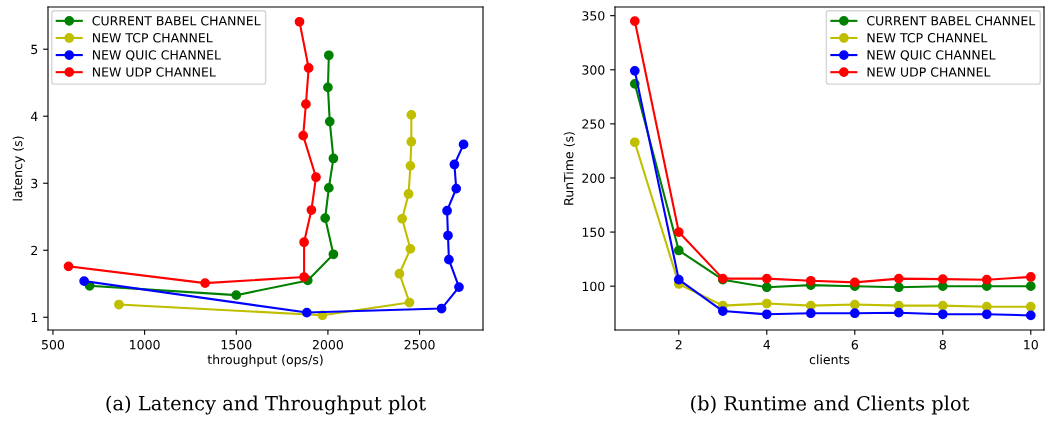  What do you see at coordinates (34, 116) in the screenshot?
I see `y-tick-label: 4` at bounding box center [34, 116].